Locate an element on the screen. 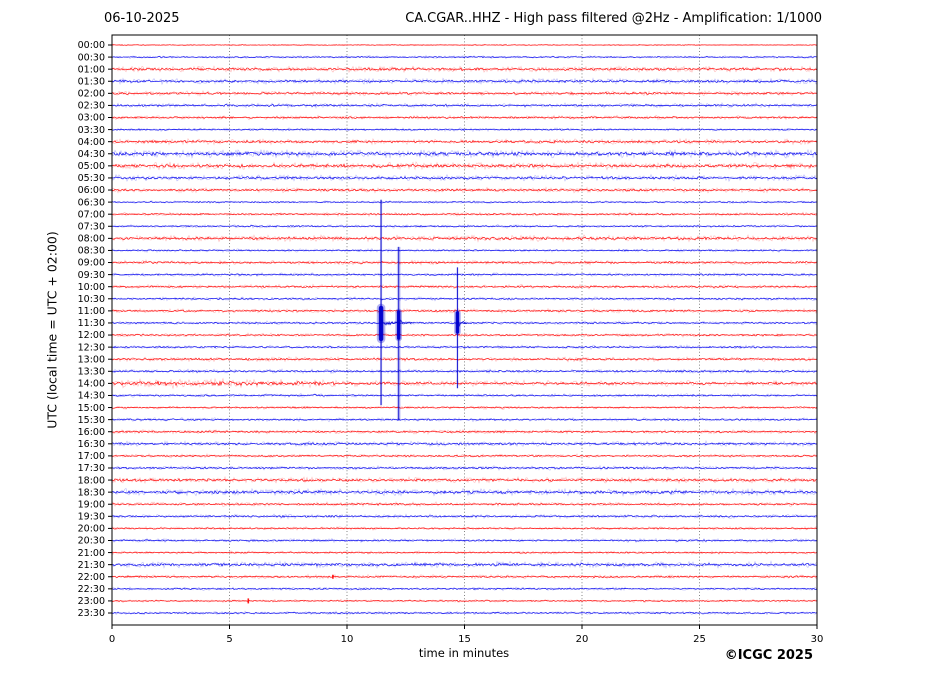 Image resolution: width=927 pixels, height=696 pixels. copyright-label: ©ICGC 2025 is located at coordinates (768, 655).